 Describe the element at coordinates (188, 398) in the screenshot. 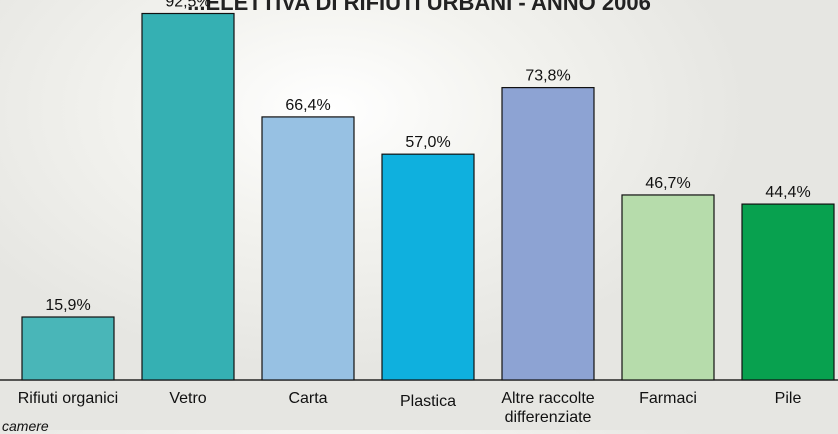

I see `category-label-1: Vetro` at that location.